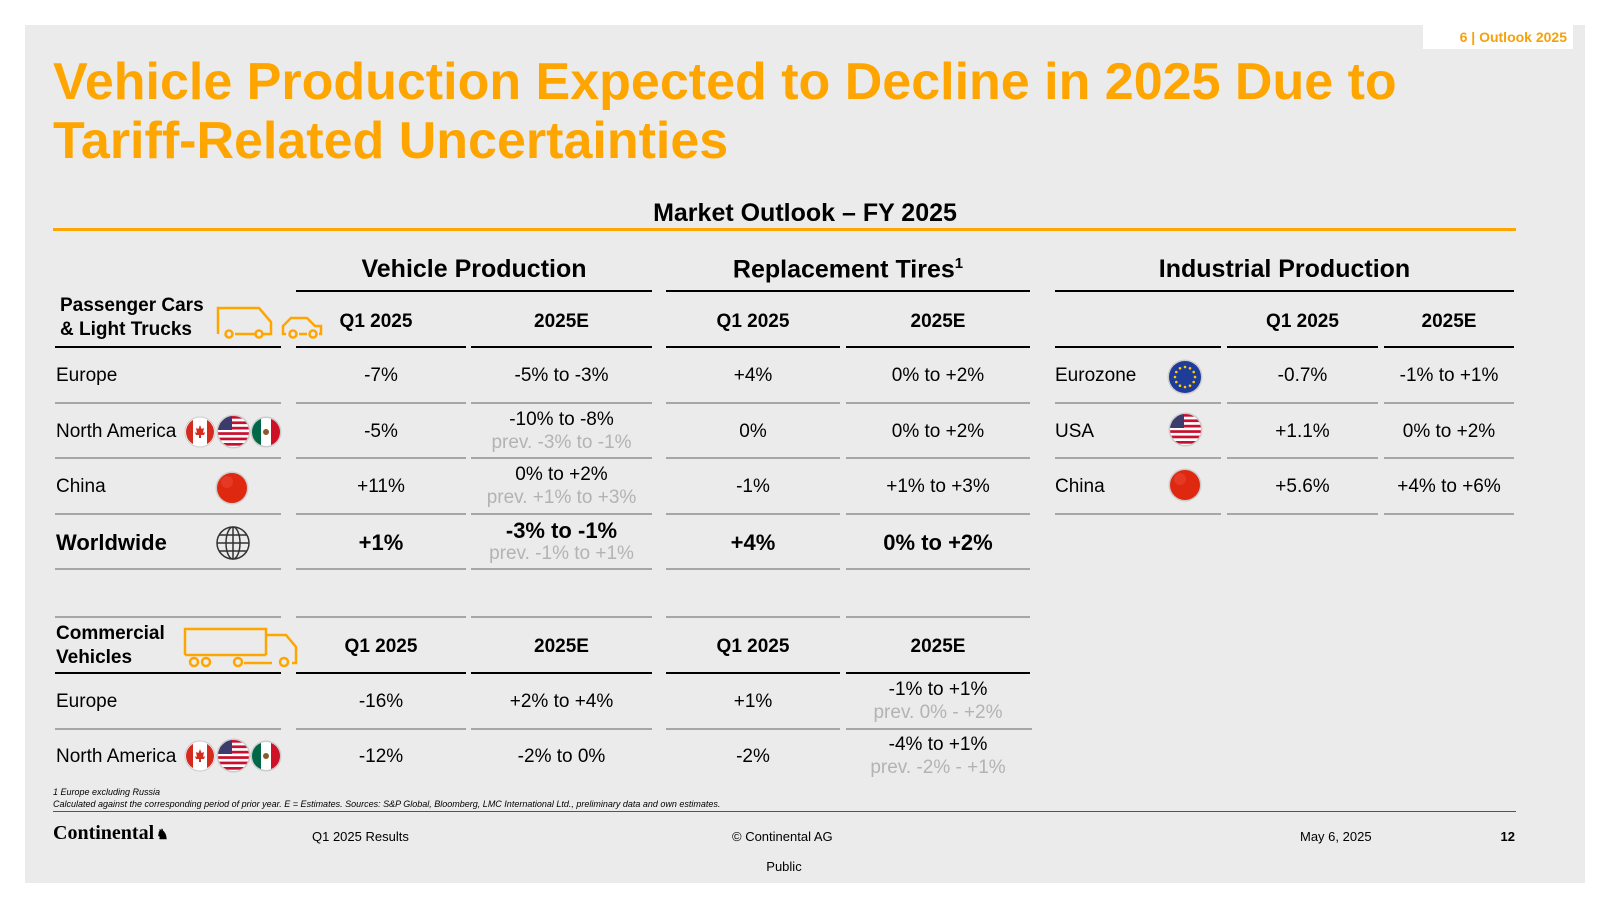 The height and width of the screenshot is (900, 1600). Describe the element at coordinates (381, 486) in the screenshot. I see `vp-q1-china: +11%` at that location.